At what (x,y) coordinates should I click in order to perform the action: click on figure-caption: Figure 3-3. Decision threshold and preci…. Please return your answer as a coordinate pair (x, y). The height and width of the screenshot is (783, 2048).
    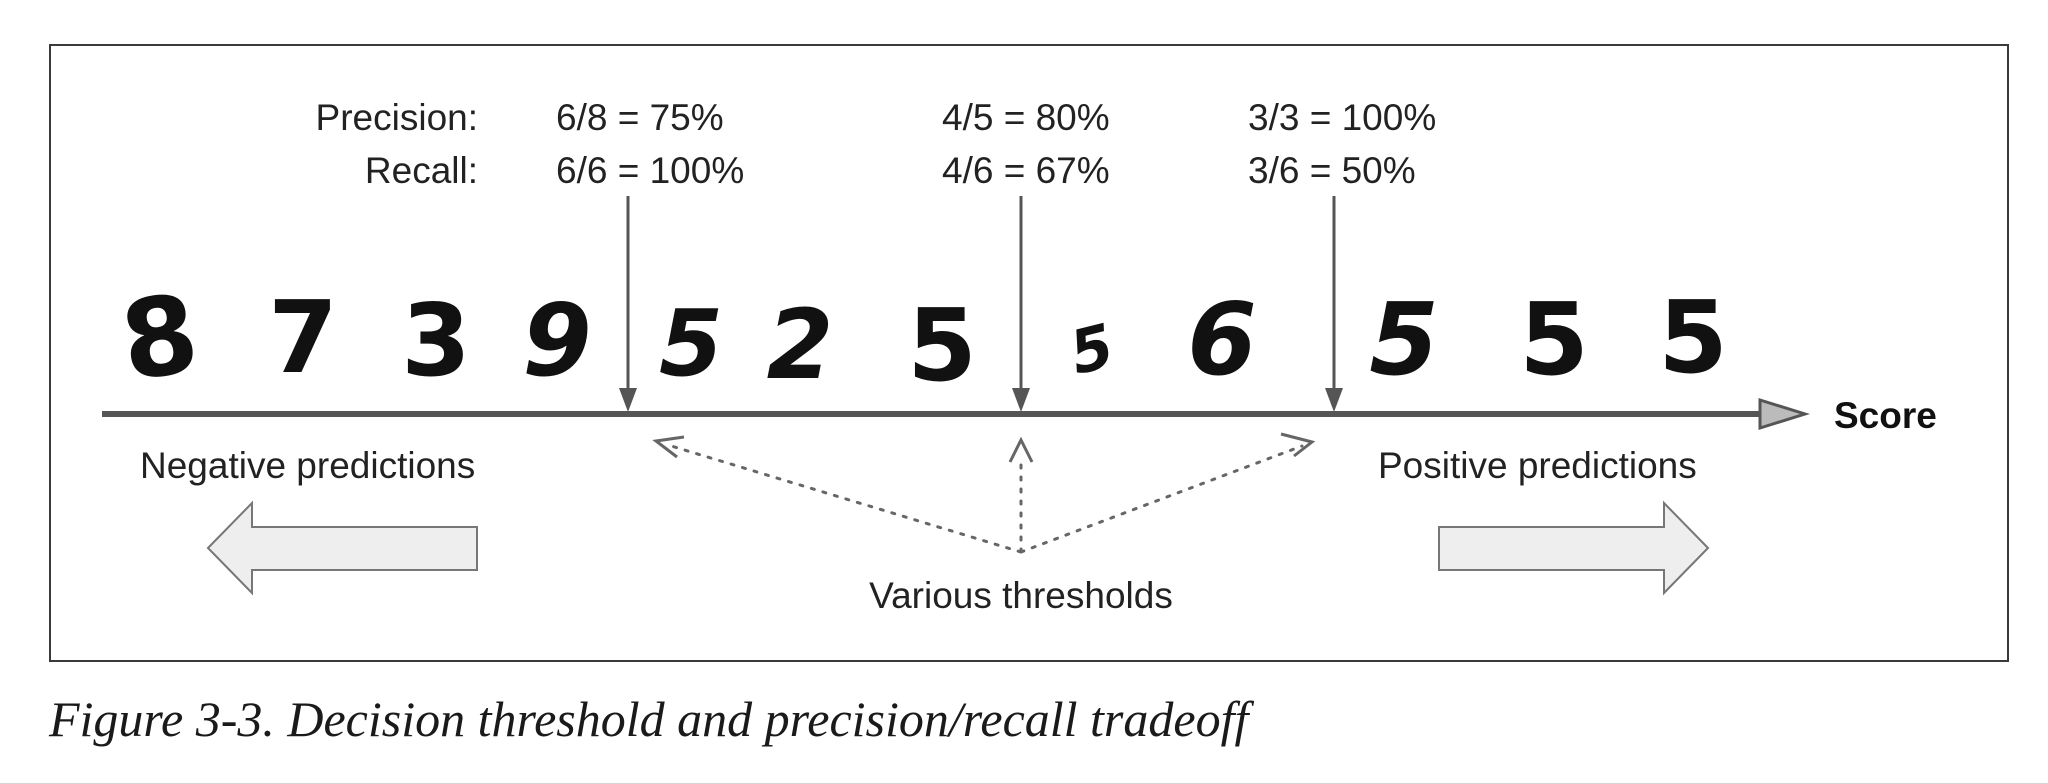
    Looking at the image, I should click on (649, 719).